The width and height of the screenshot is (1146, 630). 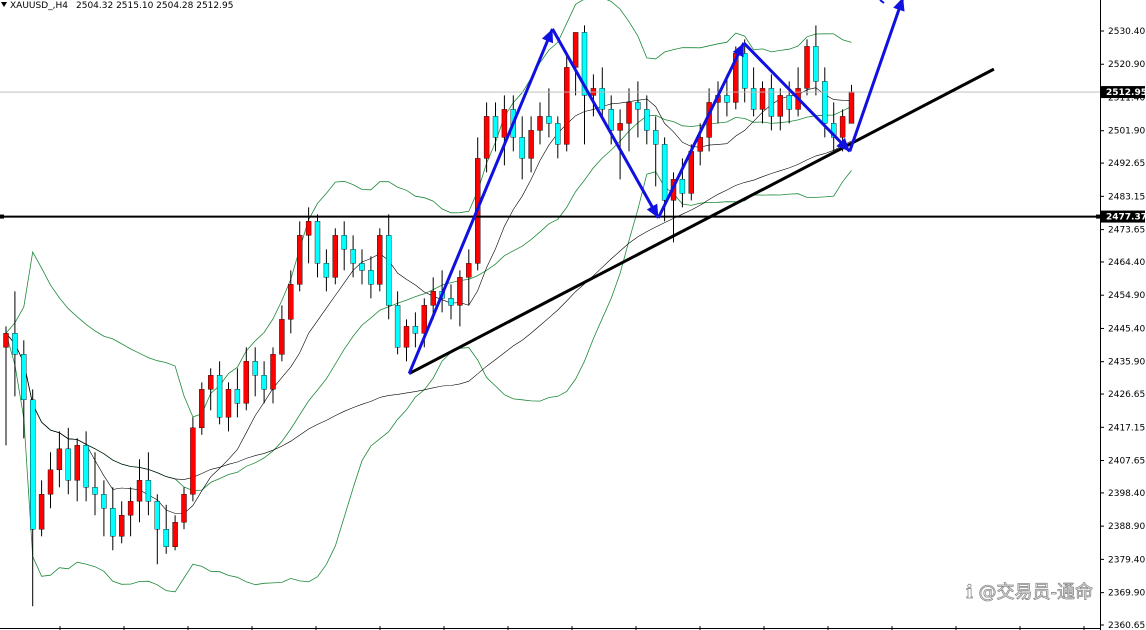 I want to click on y-tick-label: 2520.90, so click(x=1126, y=65).